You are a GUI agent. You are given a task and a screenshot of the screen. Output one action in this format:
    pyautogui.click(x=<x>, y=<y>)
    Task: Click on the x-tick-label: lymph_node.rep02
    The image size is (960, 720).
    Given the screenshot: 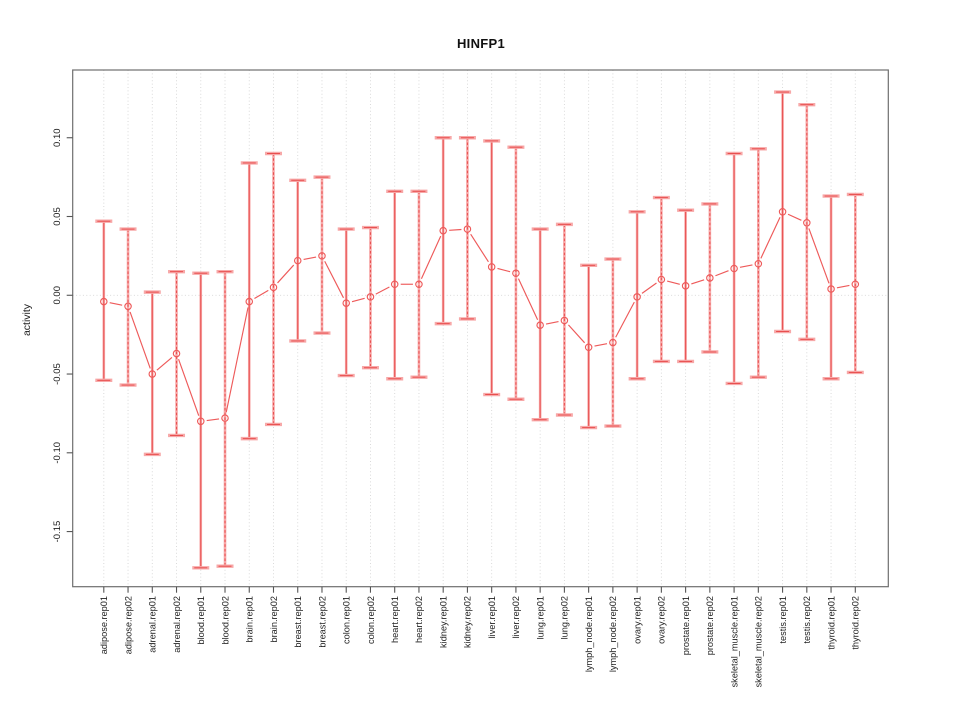 What is the action you would take?
    pyautogui.click(x=613, y=634)
    